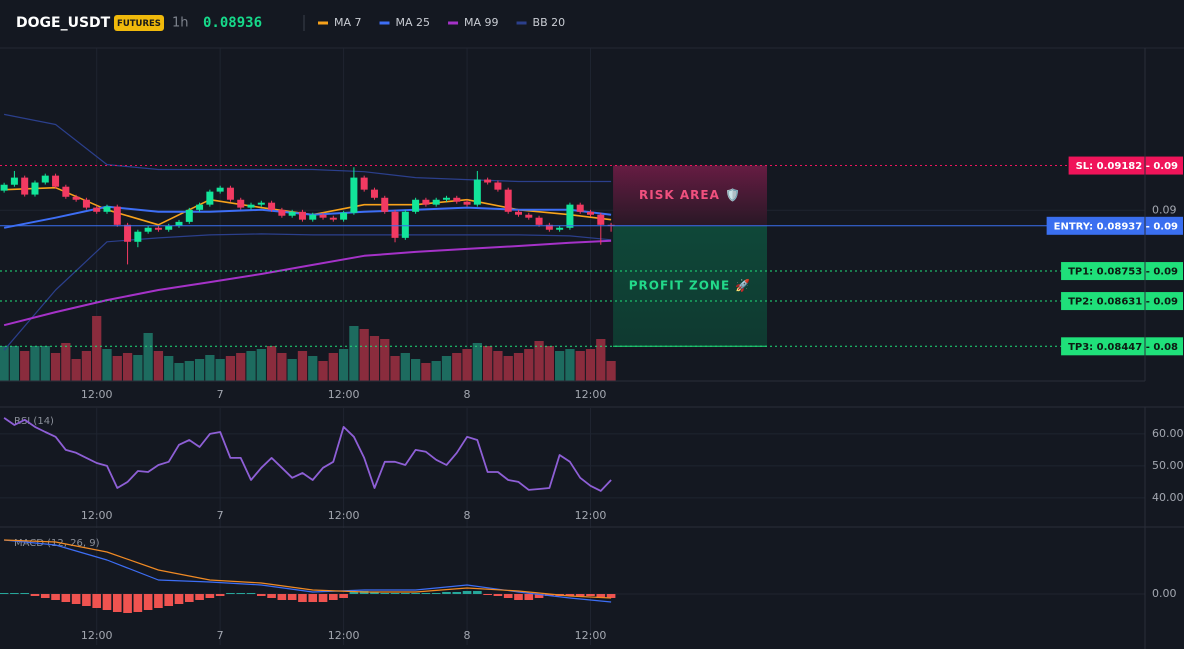 Image resolution: width=1184 pixels, height=649 pixels. I want to click on level-label: ENTRY: 0.08937 - 0.09, so click(1116, 226).